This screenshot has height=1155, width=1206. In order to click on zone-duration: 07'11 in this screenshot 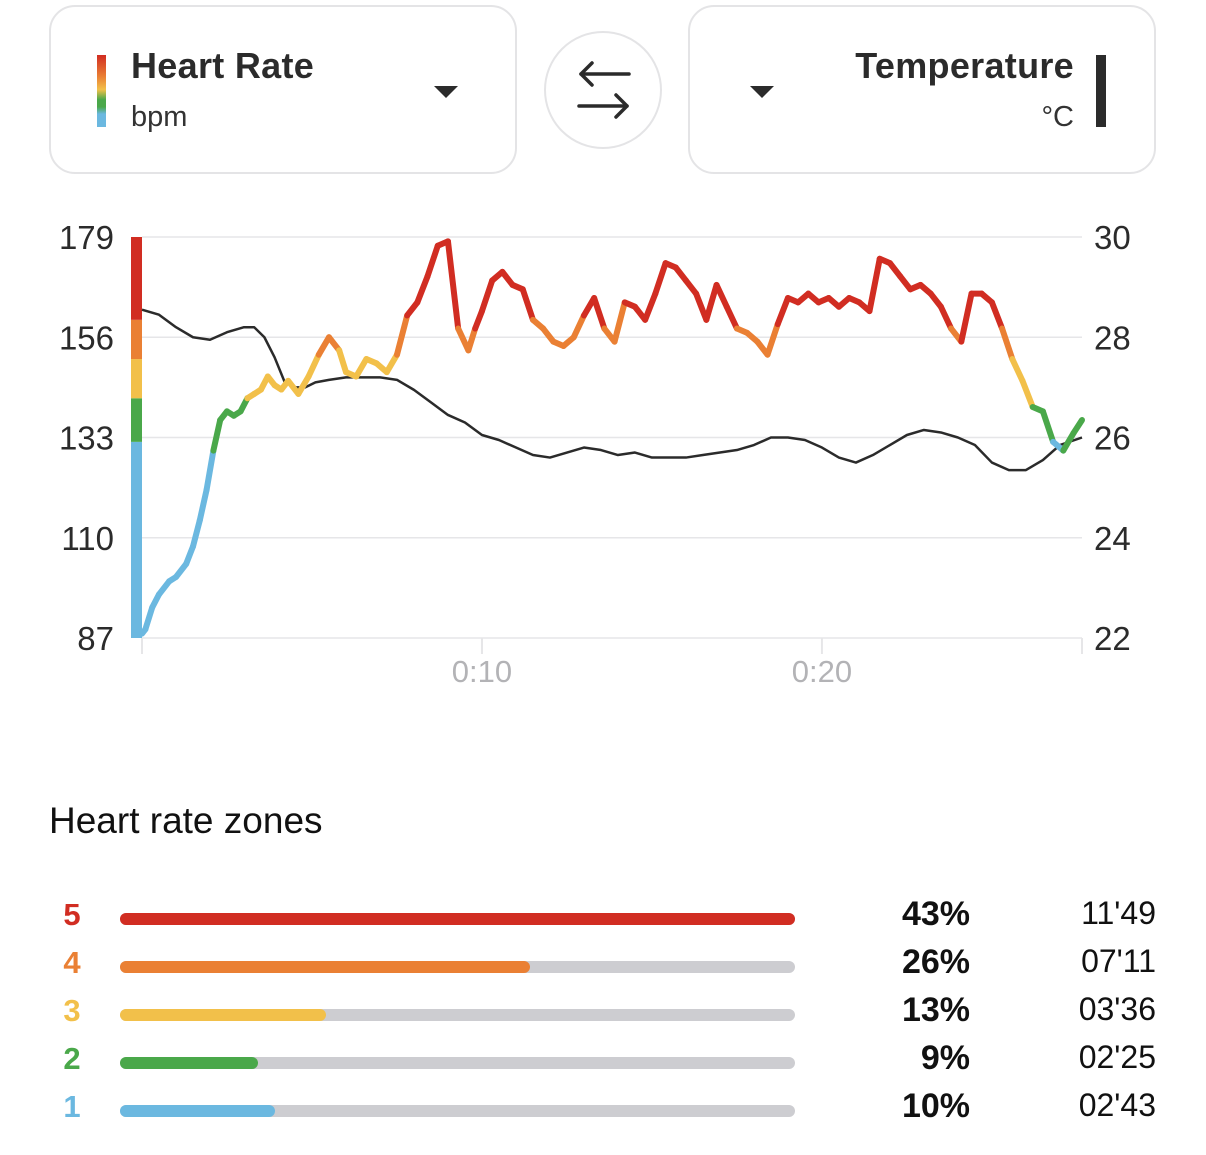, I will do `click(1118, 961)`.